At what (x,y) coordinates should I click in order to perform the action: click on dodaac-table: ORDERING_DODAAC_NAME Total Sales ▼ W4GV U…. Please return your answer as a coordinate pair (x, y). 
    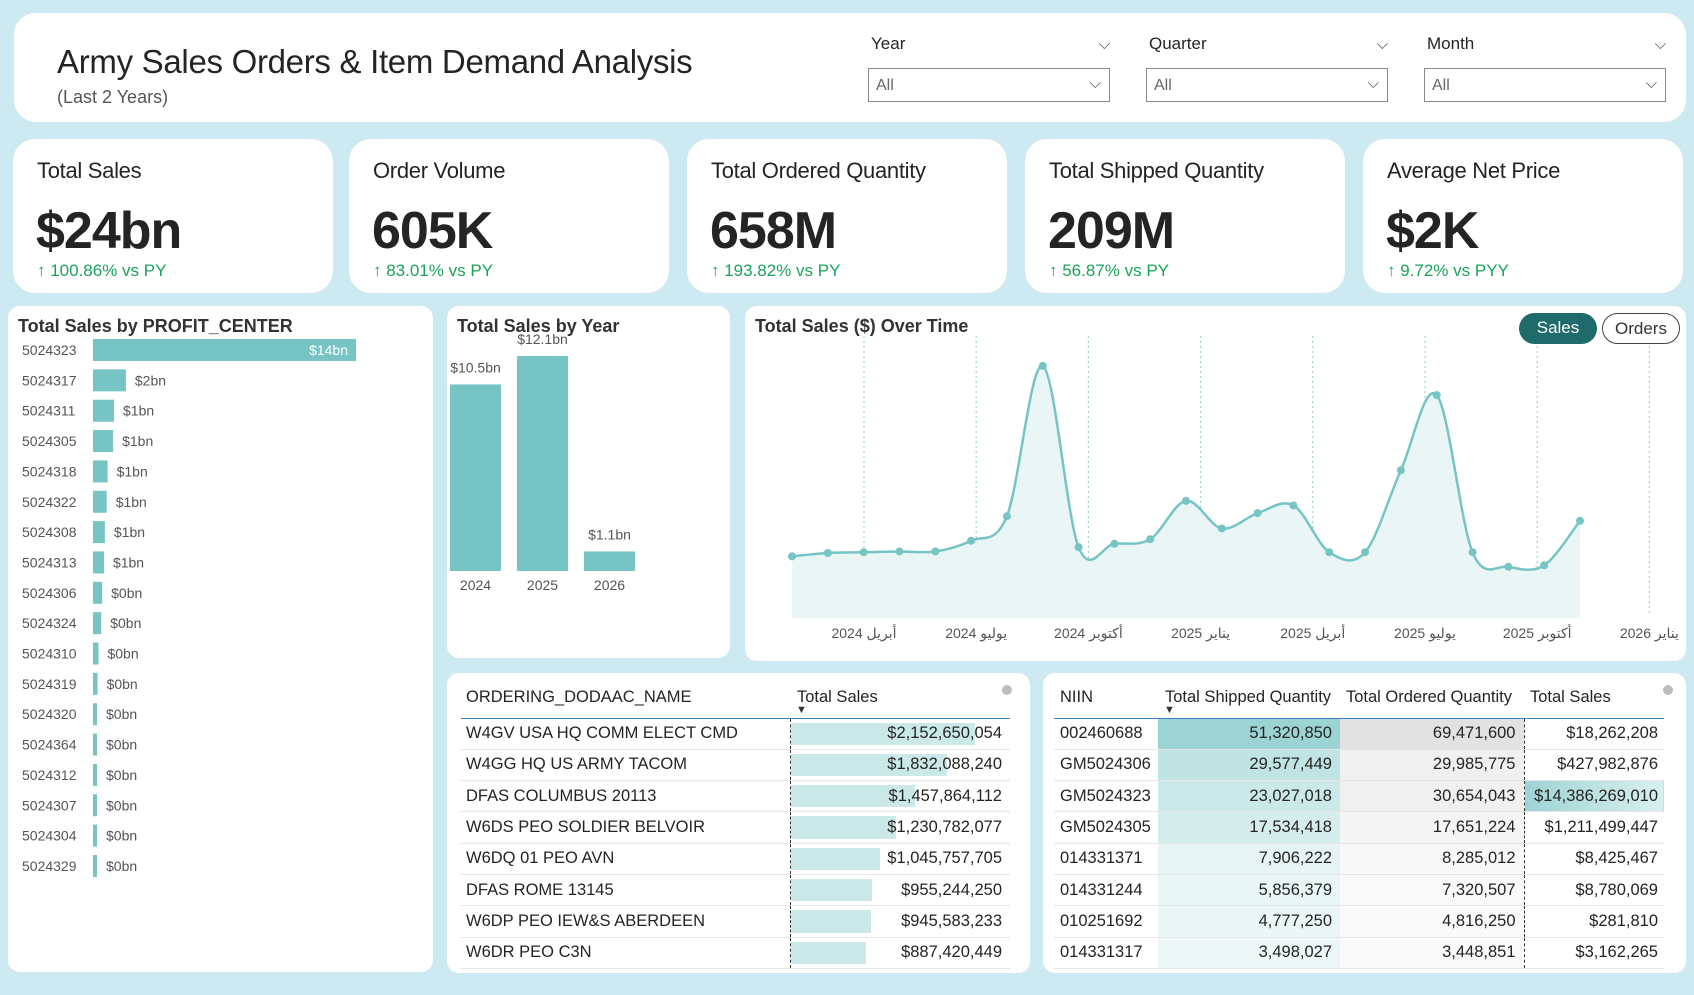
    Looking at the image, I should click on (735, 823).